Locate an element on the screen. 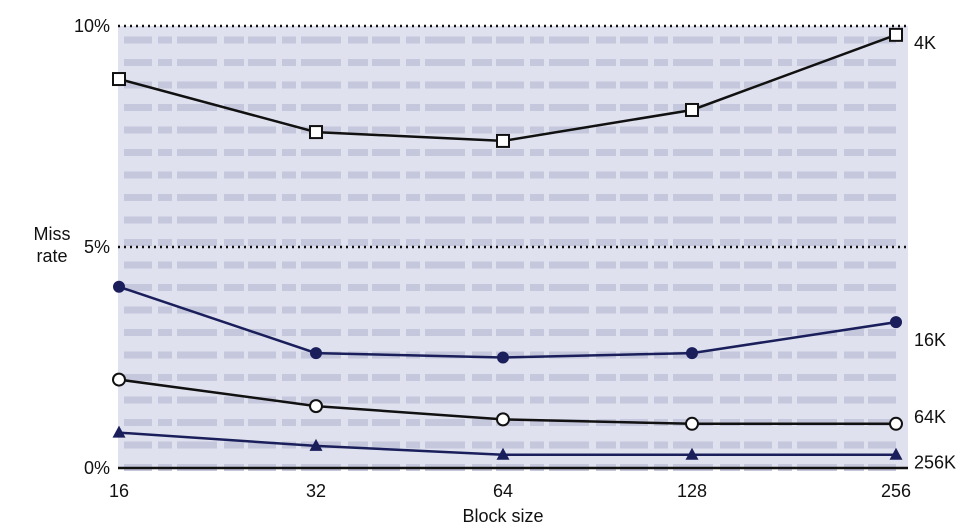 Image resolution: width=976 pixels, height=530 pixels. series-label-16K: 16K is located at coordinates (930, 340).